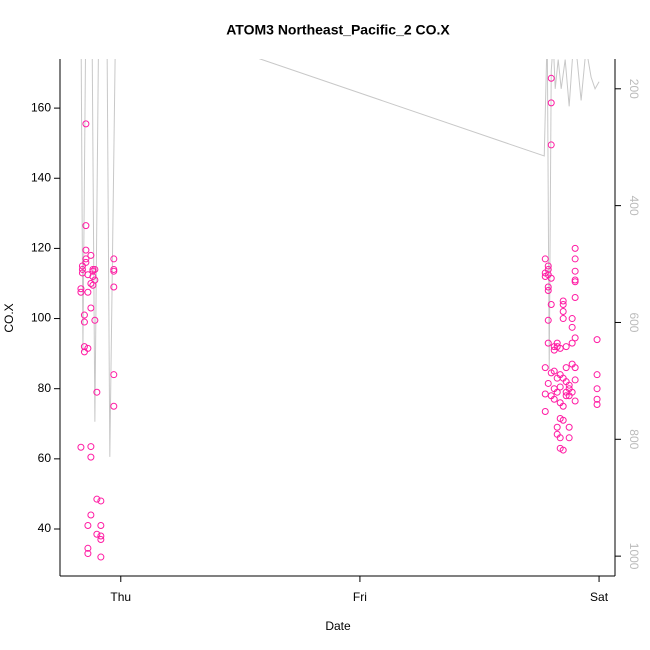 This screenshot has height=650, width=650. Describe the element at coordinates (338, 30) in the screenshot. I see `chart-title: ATOM3 Northeast_Pacific_2 CO.X` at that location.